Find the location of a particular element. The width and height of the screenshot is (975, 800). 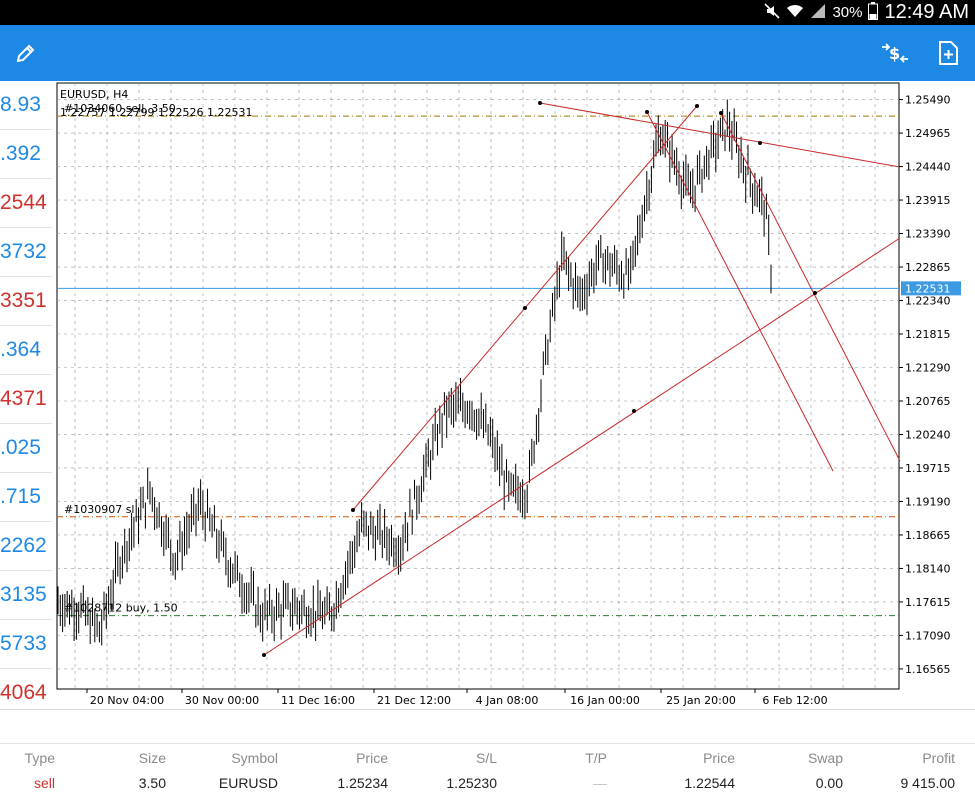

quote-value: 2262 is located at coordinates (23, 545).